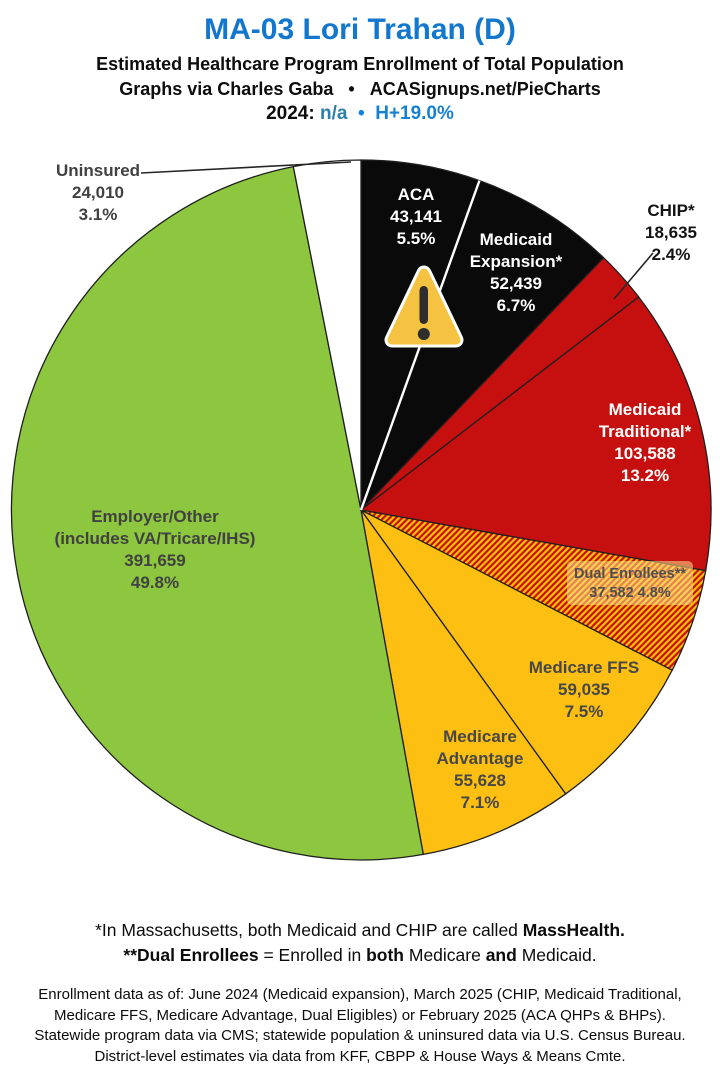 The height and width of the screenshot is (1070, 720). I want to click on pie-slice-medicaid-traditional, so click(536, 434).